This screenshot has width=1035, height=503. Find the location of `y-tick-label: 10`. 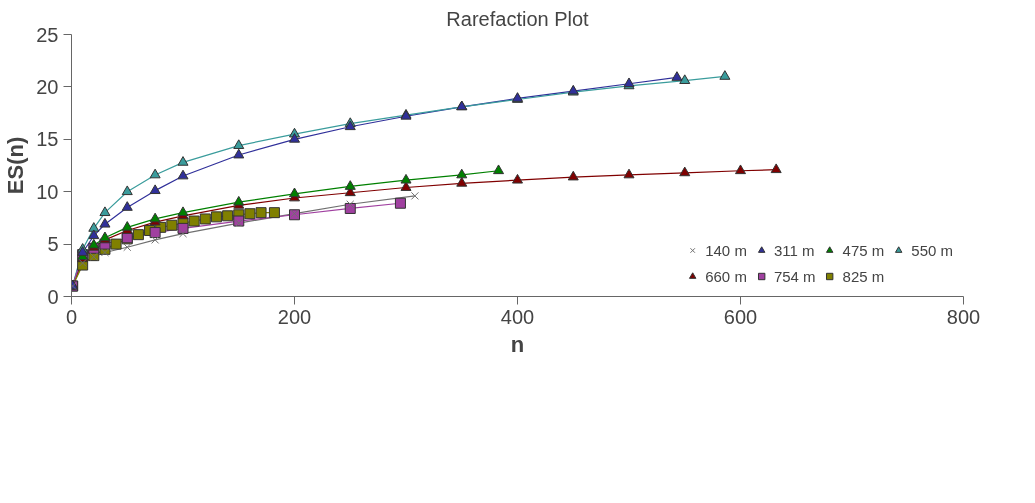

y-tick-label: 10 is located at coordinates (47, 191).